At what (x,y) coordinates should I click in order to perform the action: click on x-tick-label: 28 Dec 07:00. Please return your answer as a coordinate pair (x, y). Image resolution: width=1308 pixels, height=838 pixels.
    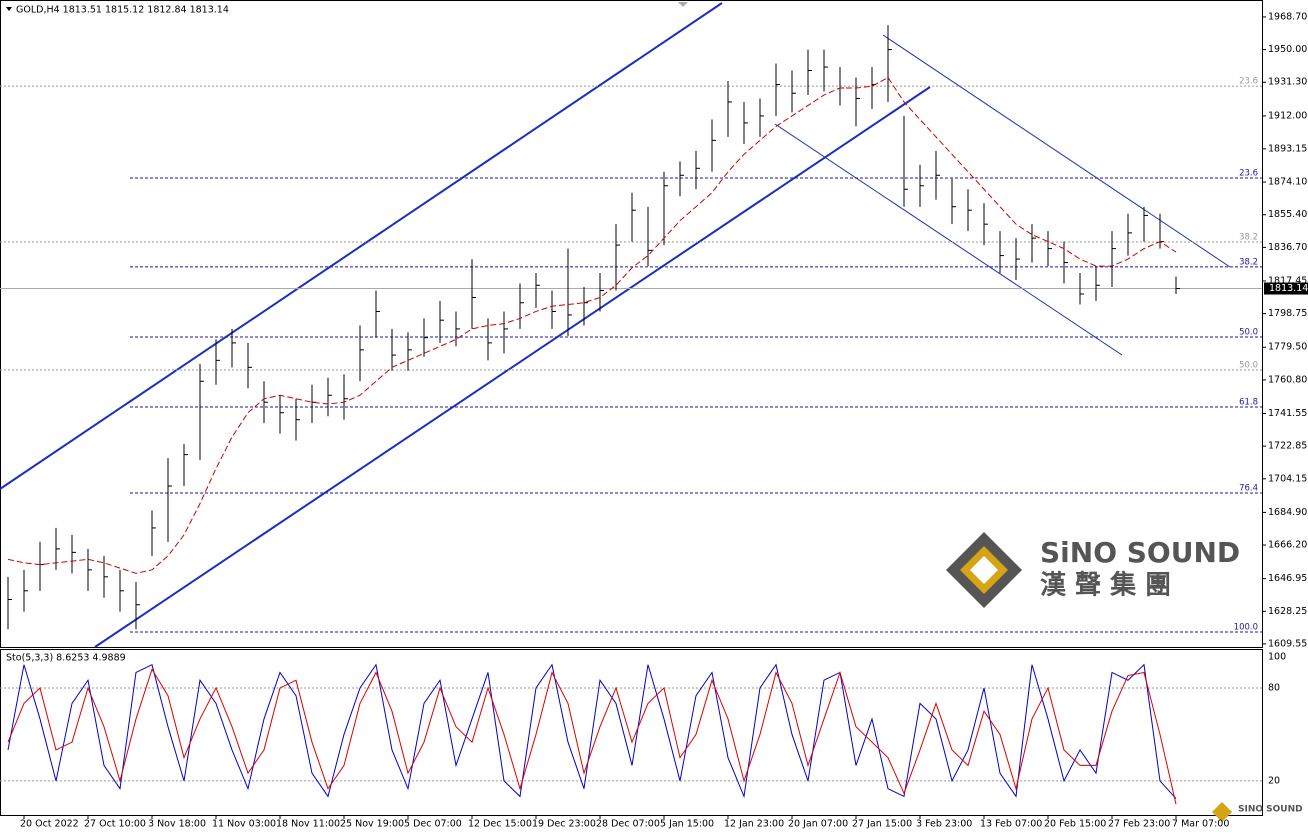
    Looking at the image, I should click on (628, 824).